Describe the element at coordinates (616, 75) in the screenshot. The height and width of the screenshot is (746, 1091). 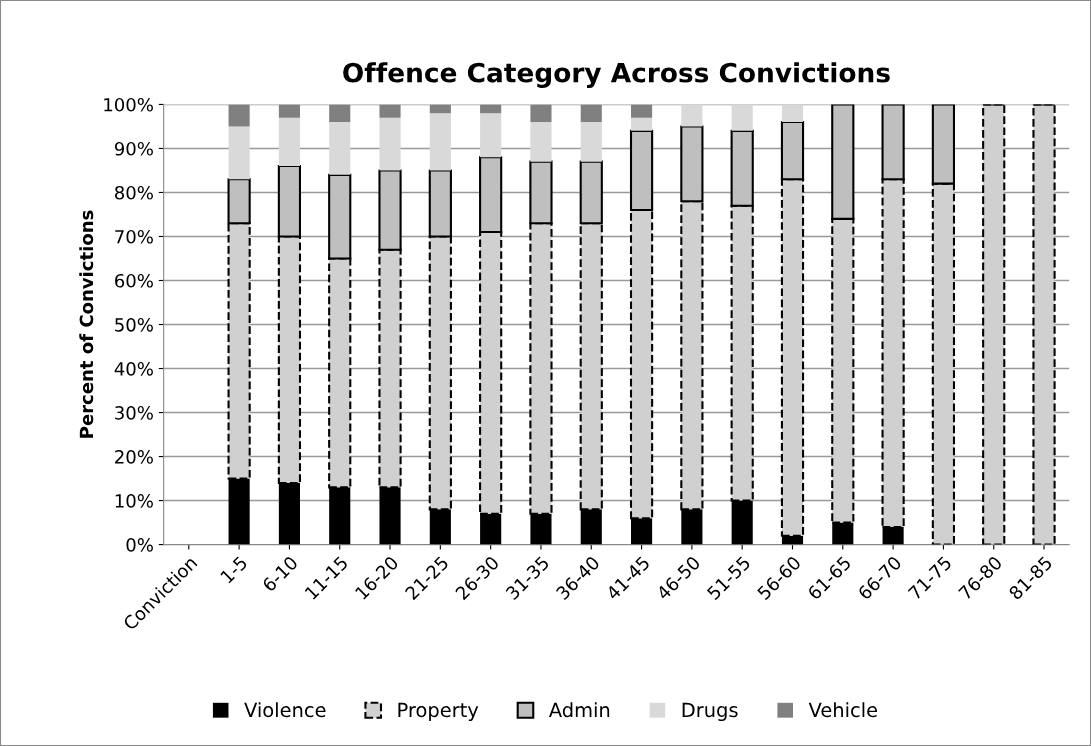
I see `chart-title: Offence Category Across Convictions` at that location.